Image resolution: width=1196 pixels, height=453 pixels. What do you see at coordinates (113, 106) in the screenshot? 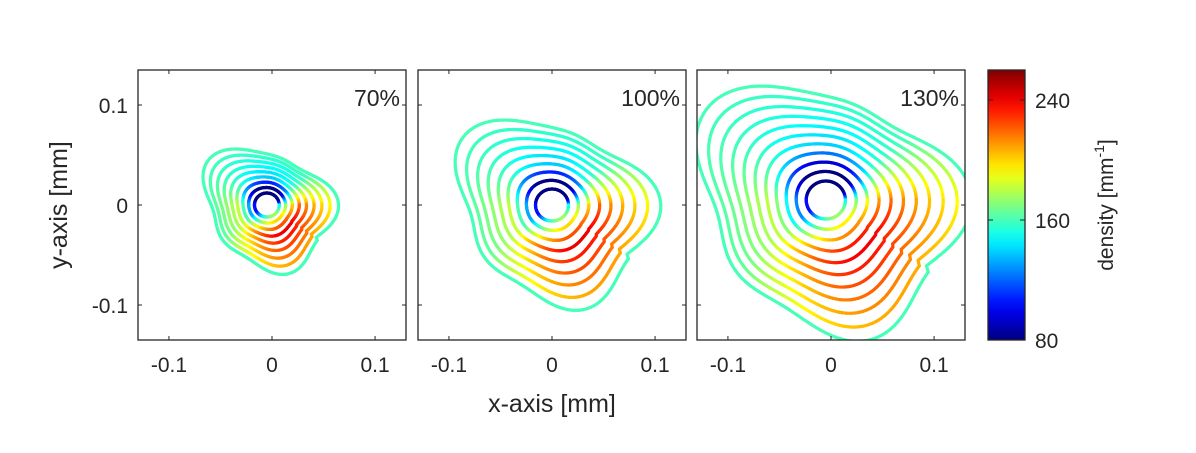
I see `y-tick-label: 0.1` at bounding box center [113, 106].